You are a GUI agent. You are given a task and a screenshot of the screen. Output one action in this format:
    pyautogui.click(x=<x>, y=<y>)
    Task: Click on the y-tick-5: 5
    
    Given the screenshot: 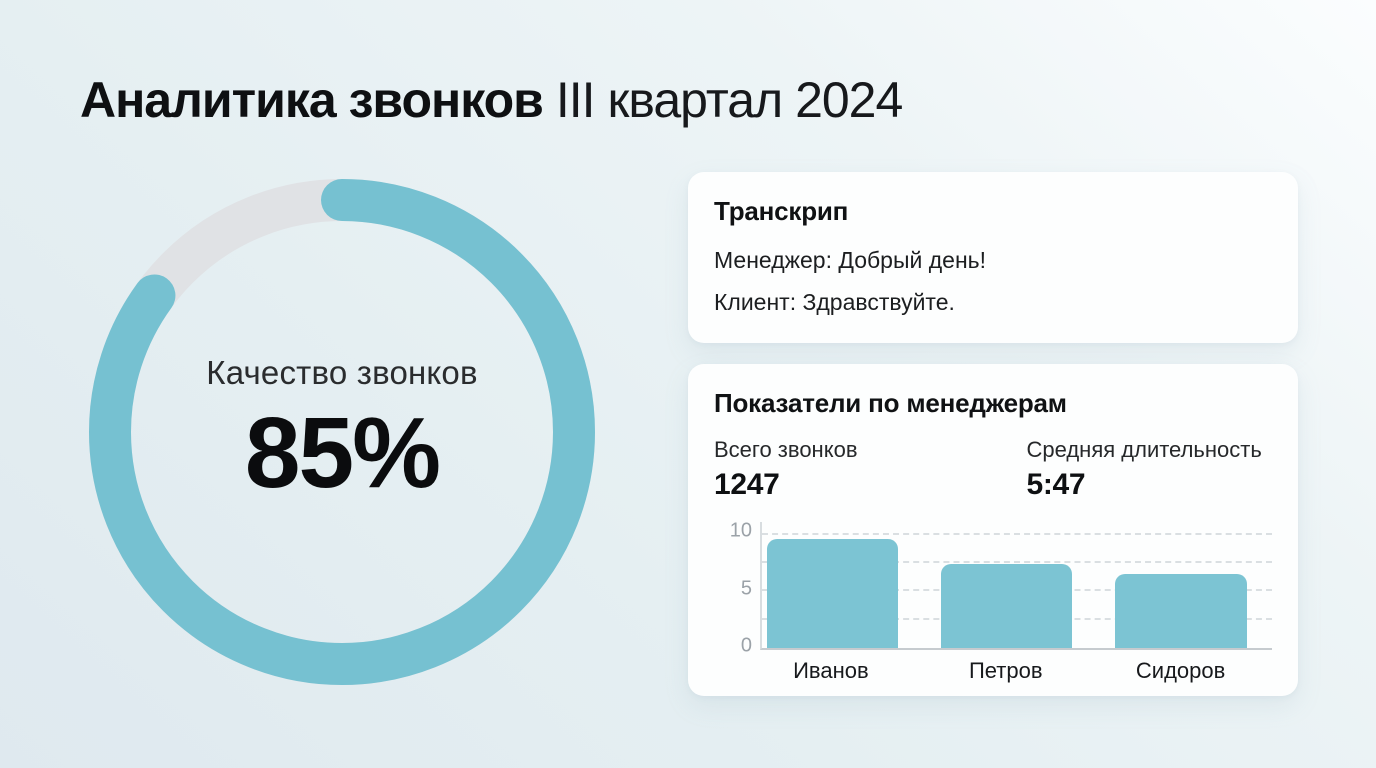 What is the action you would take?
    pyautogui.click(x=746, y=588)
    